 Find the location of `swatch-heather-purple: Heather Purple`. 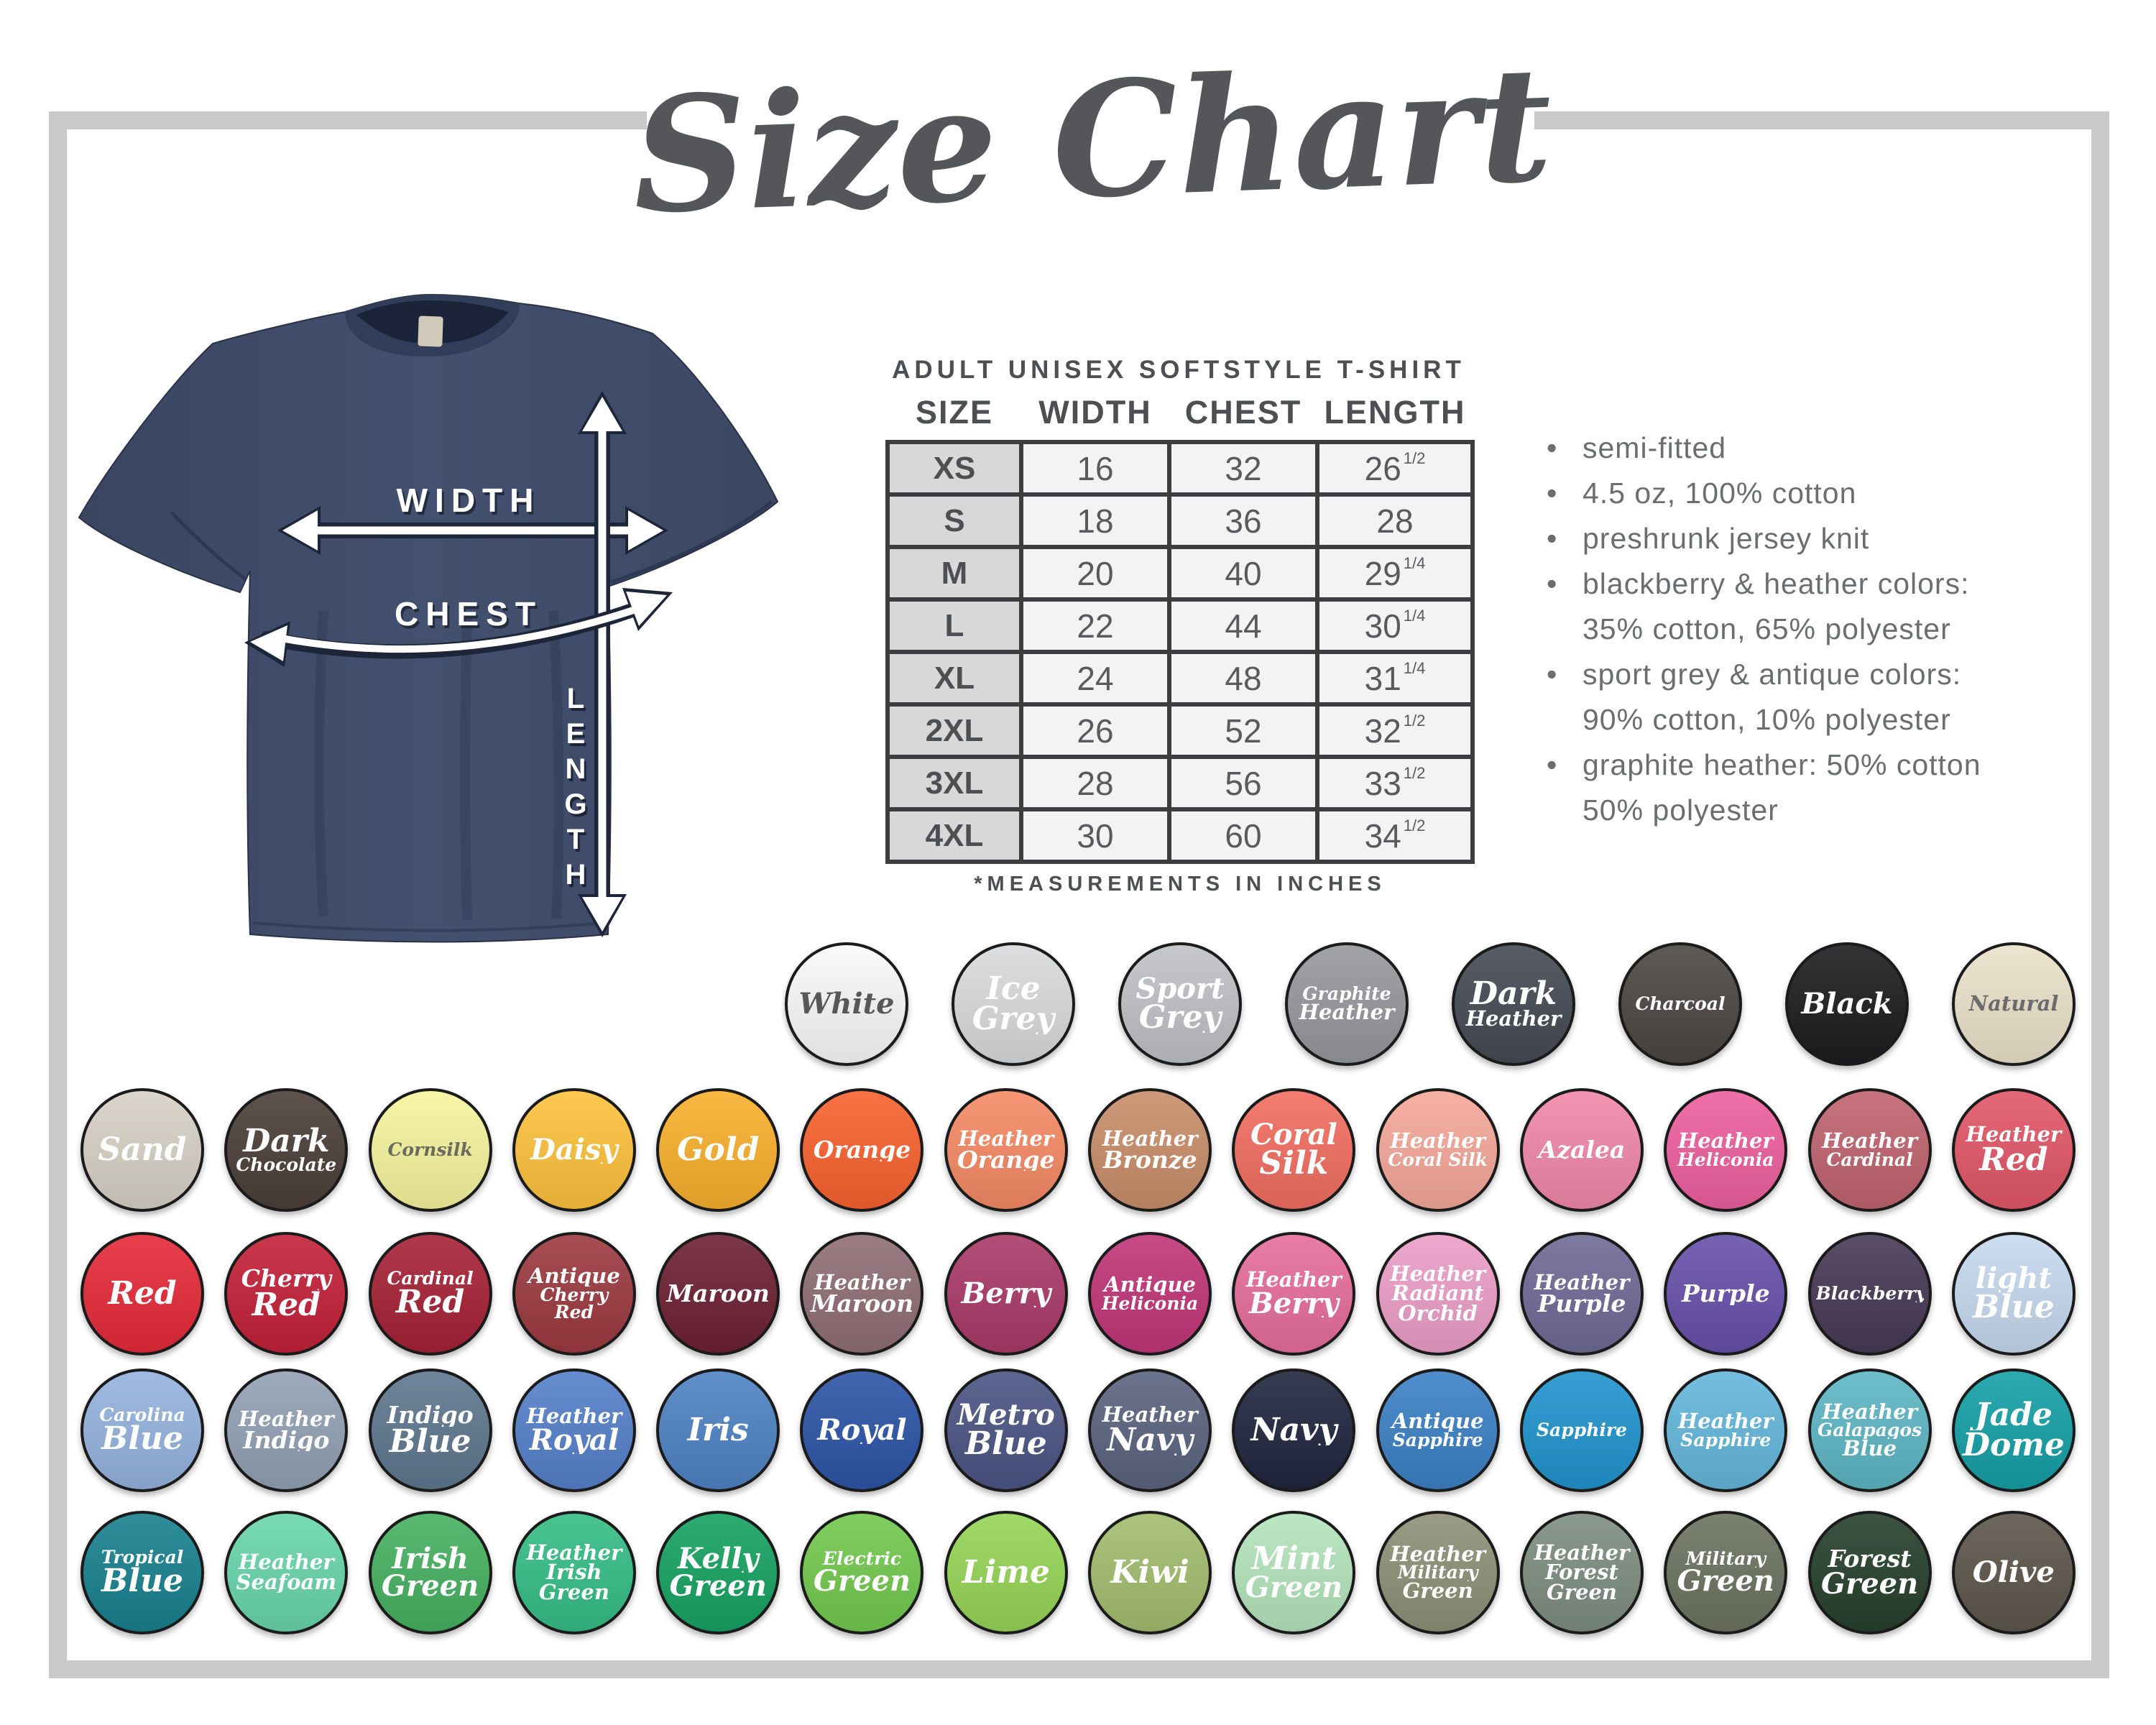

swatch-heather-purple: Heather Purple is located at coordinates (1581, 1294).